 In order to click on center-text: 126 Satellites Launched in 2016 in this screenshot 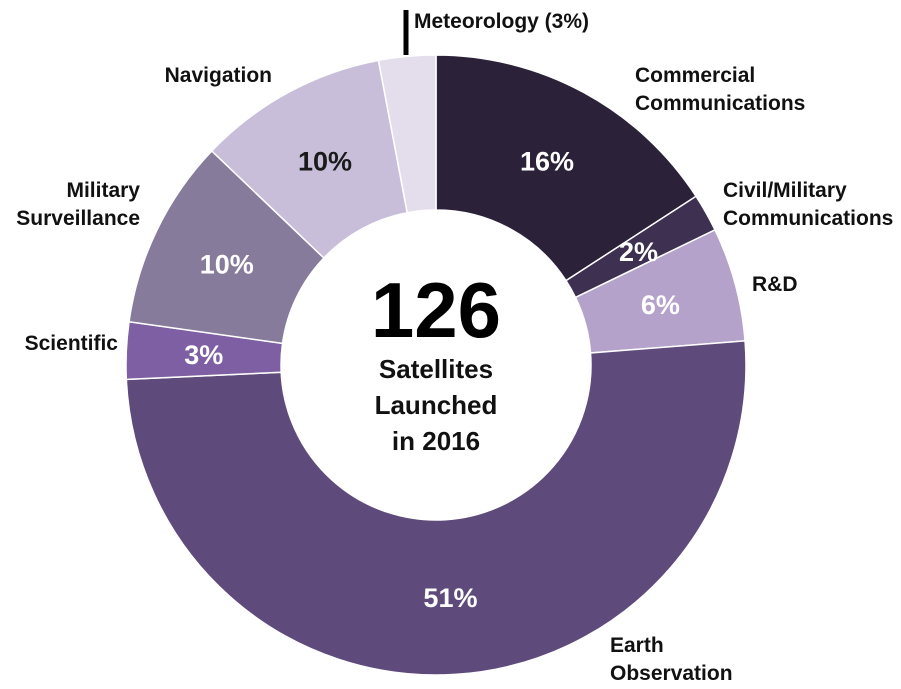, I will do `click(436, 361)`.